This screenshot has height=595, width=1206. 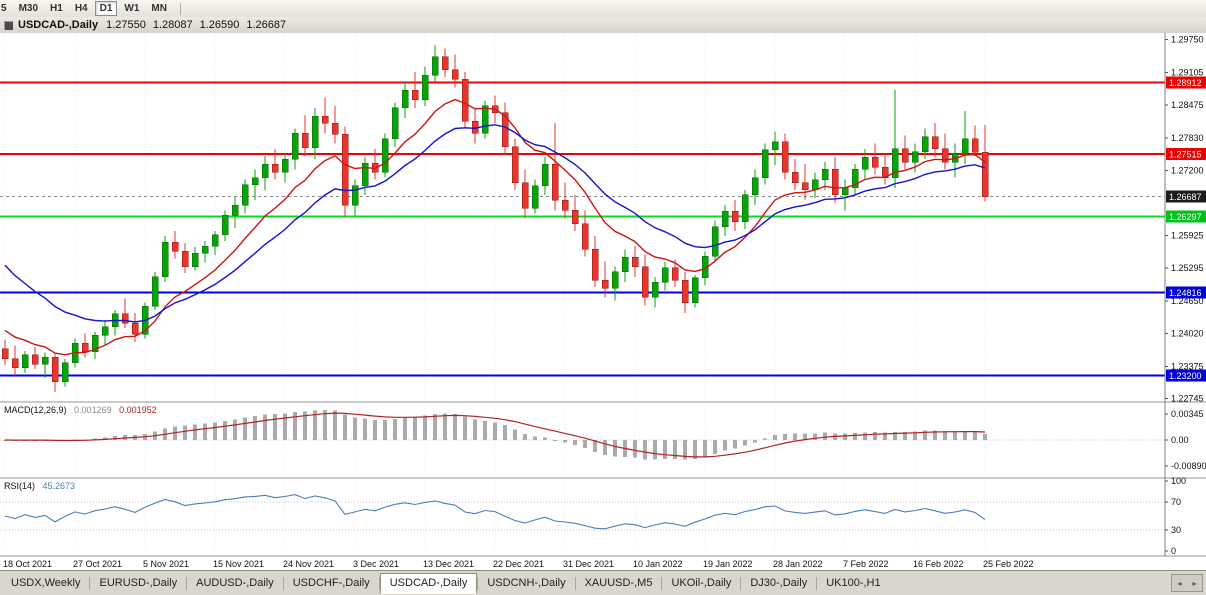 What do you see at coordinates (1187, 138) in the screenshot?
I see `price-axis-label: 1.27830` at bounding box center [1187, 138].